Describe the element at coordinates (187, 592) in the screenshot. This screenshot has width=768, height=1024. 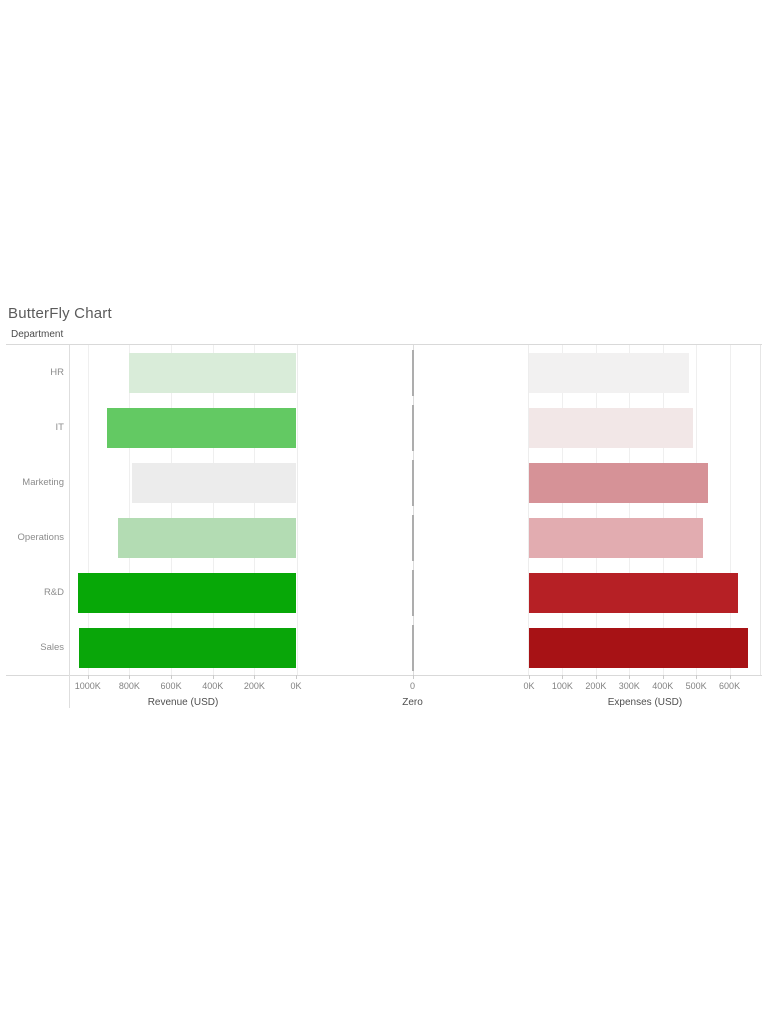
I see `revenue-bar-rd` at that location.